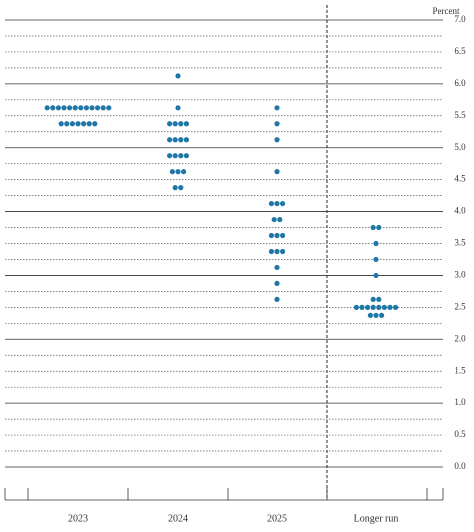 The width and height of the screenshot is (474, 532). Describe the element at coordinates (460, 51) in the screenshot. I see `y-tick-label: 6.5` at that location.